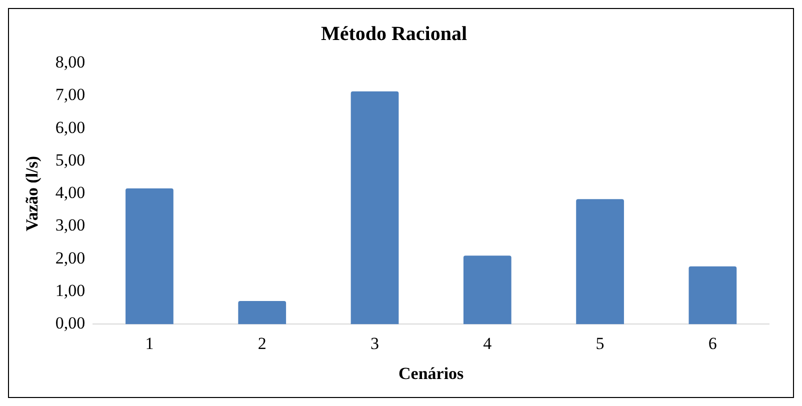 This screenshot has width=802, height=406. I want to click on y-tick-label: 6,00, so click(70, 127).